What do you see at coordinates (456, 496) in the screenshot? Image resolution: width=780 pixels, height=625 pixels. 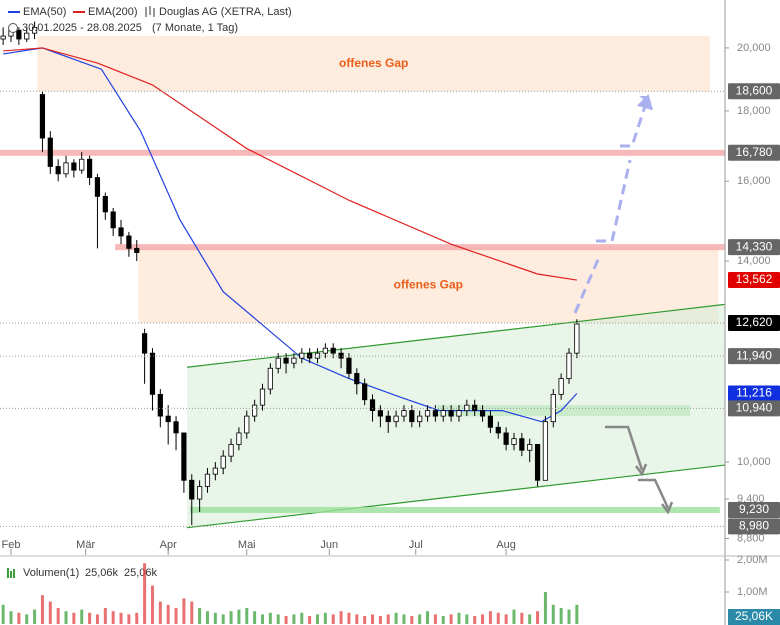 I see `channel-lower` at bounding box center [456, 496].